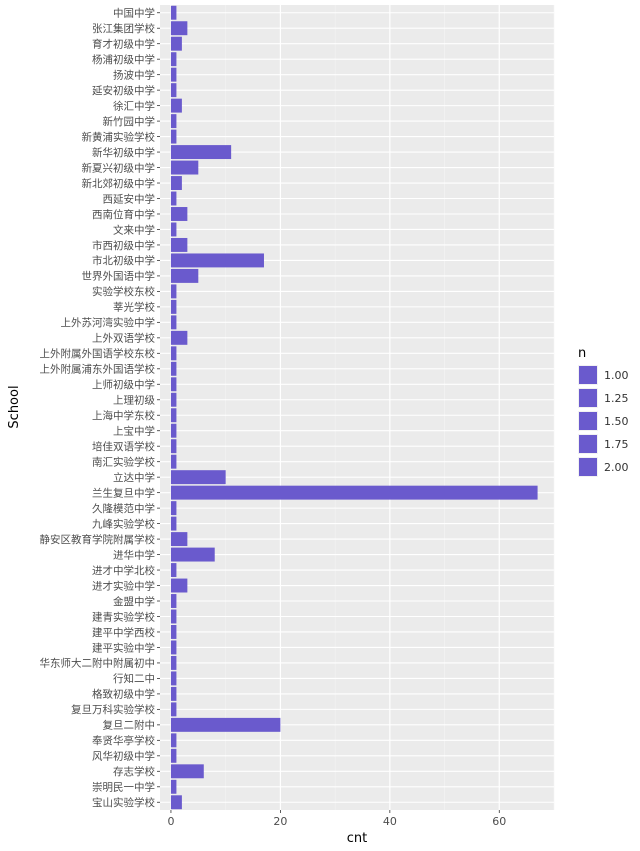 The height and width of the screenshot is (851, 640). Describe the element at coordinates (134, 431) in the screenshot. I see `y-tick-label: 上宝中学` at that location.